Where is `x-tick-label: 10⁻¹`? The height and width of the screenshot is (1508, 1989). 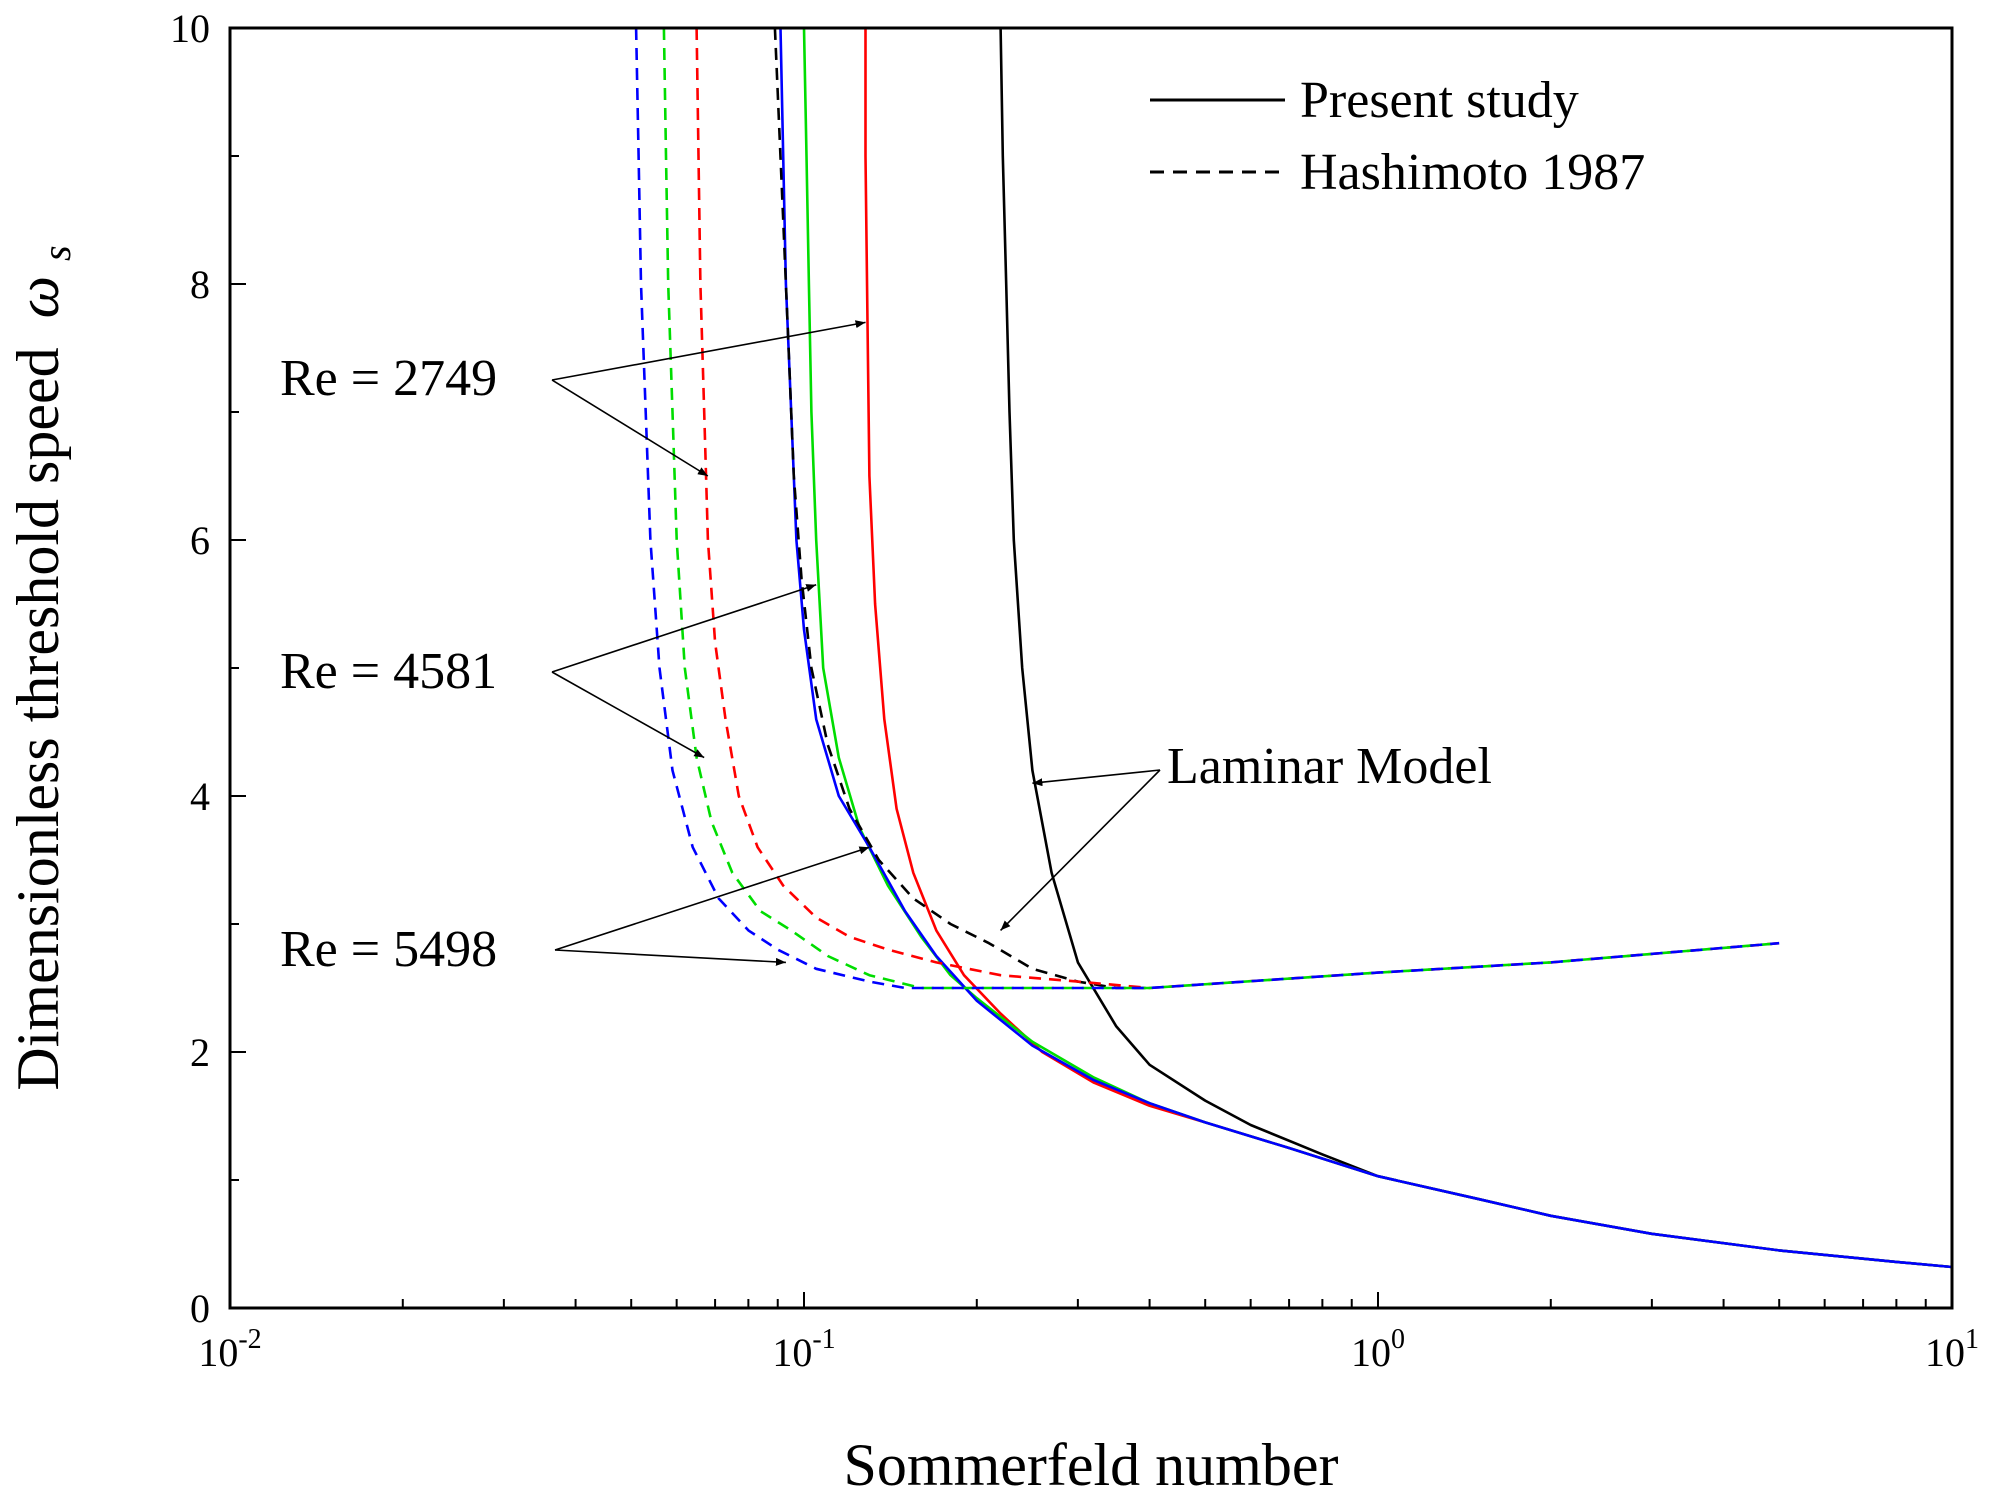 x-tick-label: 10⁻¹ is located at coordinates (803, 1349).